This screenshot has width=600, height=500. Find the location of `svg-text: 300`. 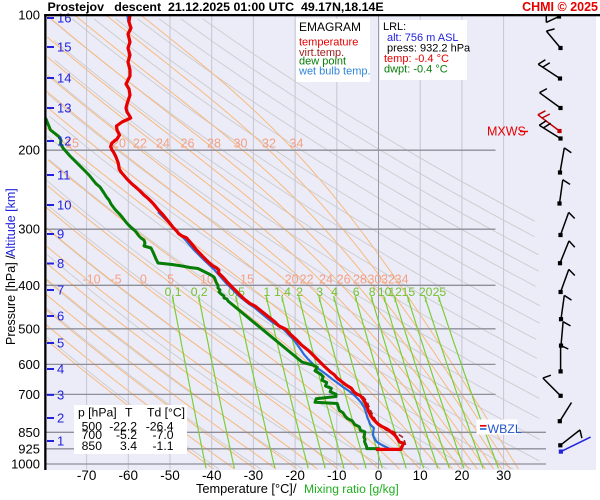

svg-text: 300 is located at coordinates (29, 229).